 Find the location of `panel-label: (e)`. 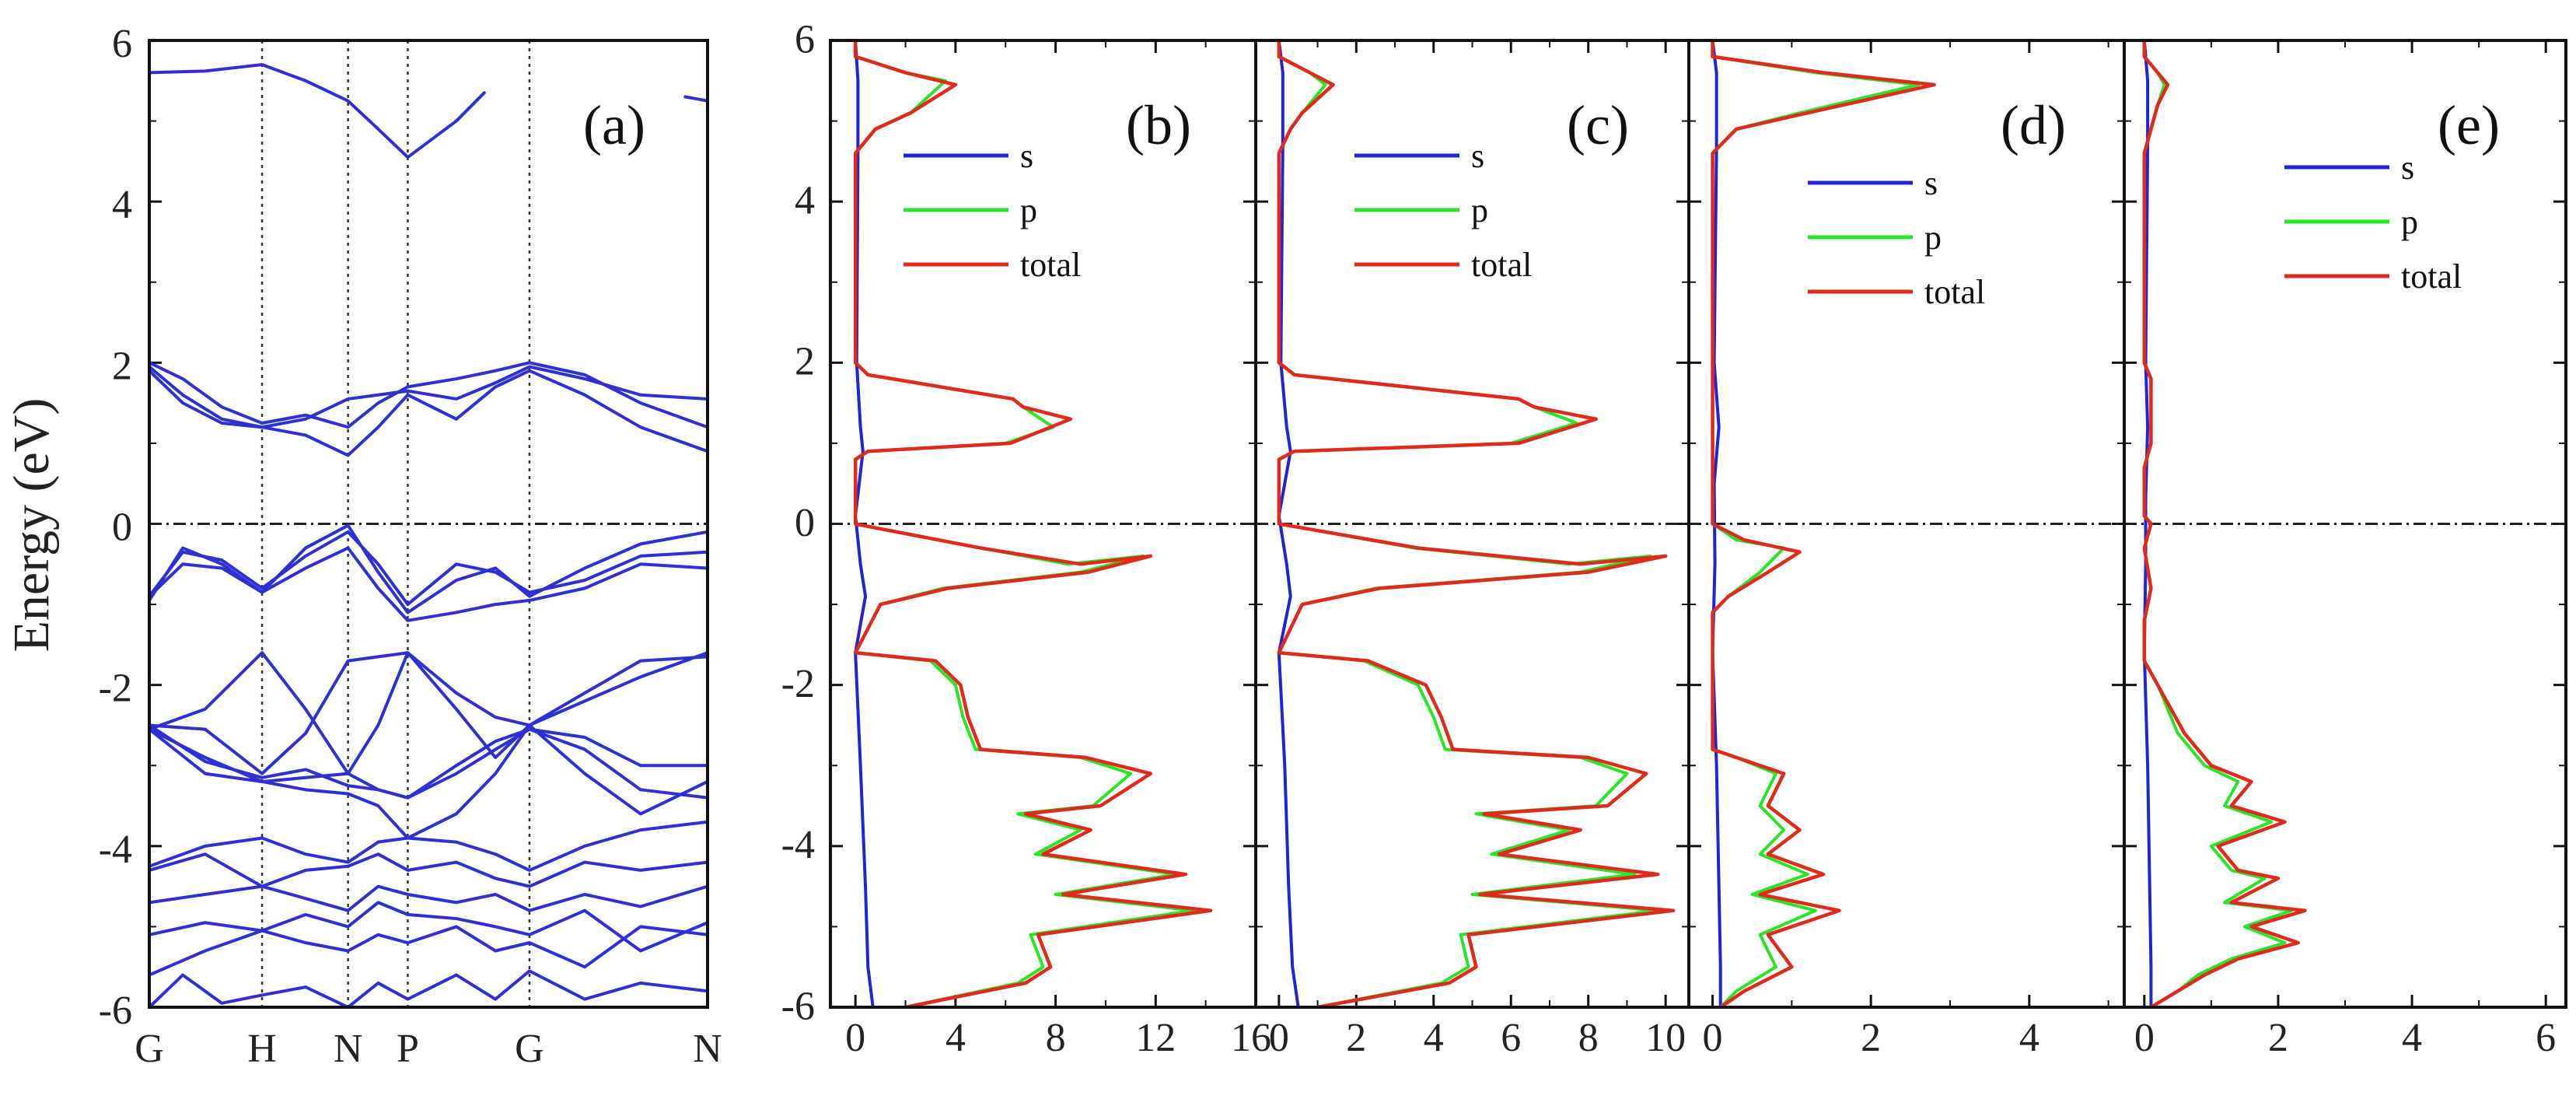

panel-label: (e) is located at coordinates (2469, 125).